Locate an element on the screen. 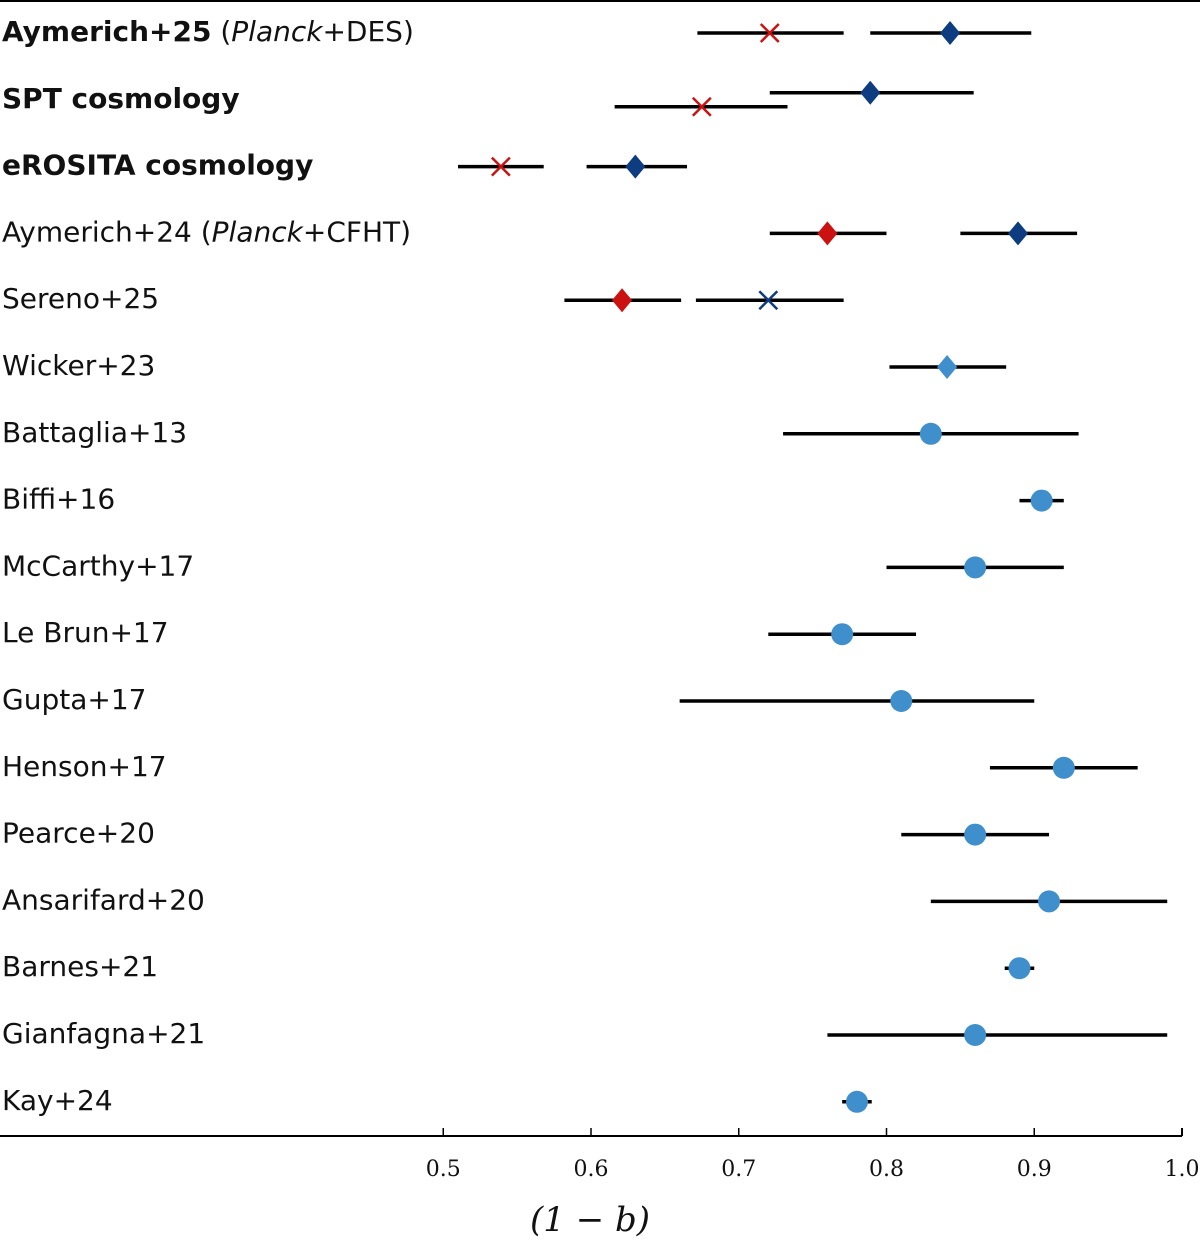  x-tick-label: 0.7 is located at coordinates (738, 1169).